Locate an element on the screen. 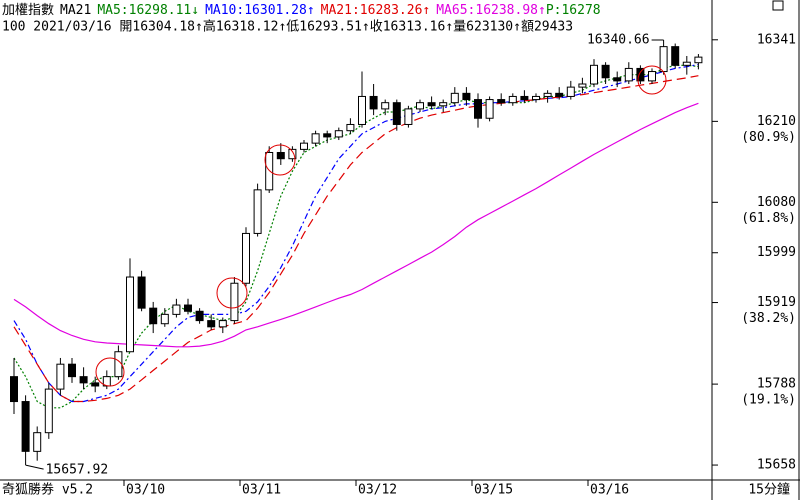 This screenshot has height=500, width=800. x-tick-label: 03/16 is located at coordinates (609, 490).